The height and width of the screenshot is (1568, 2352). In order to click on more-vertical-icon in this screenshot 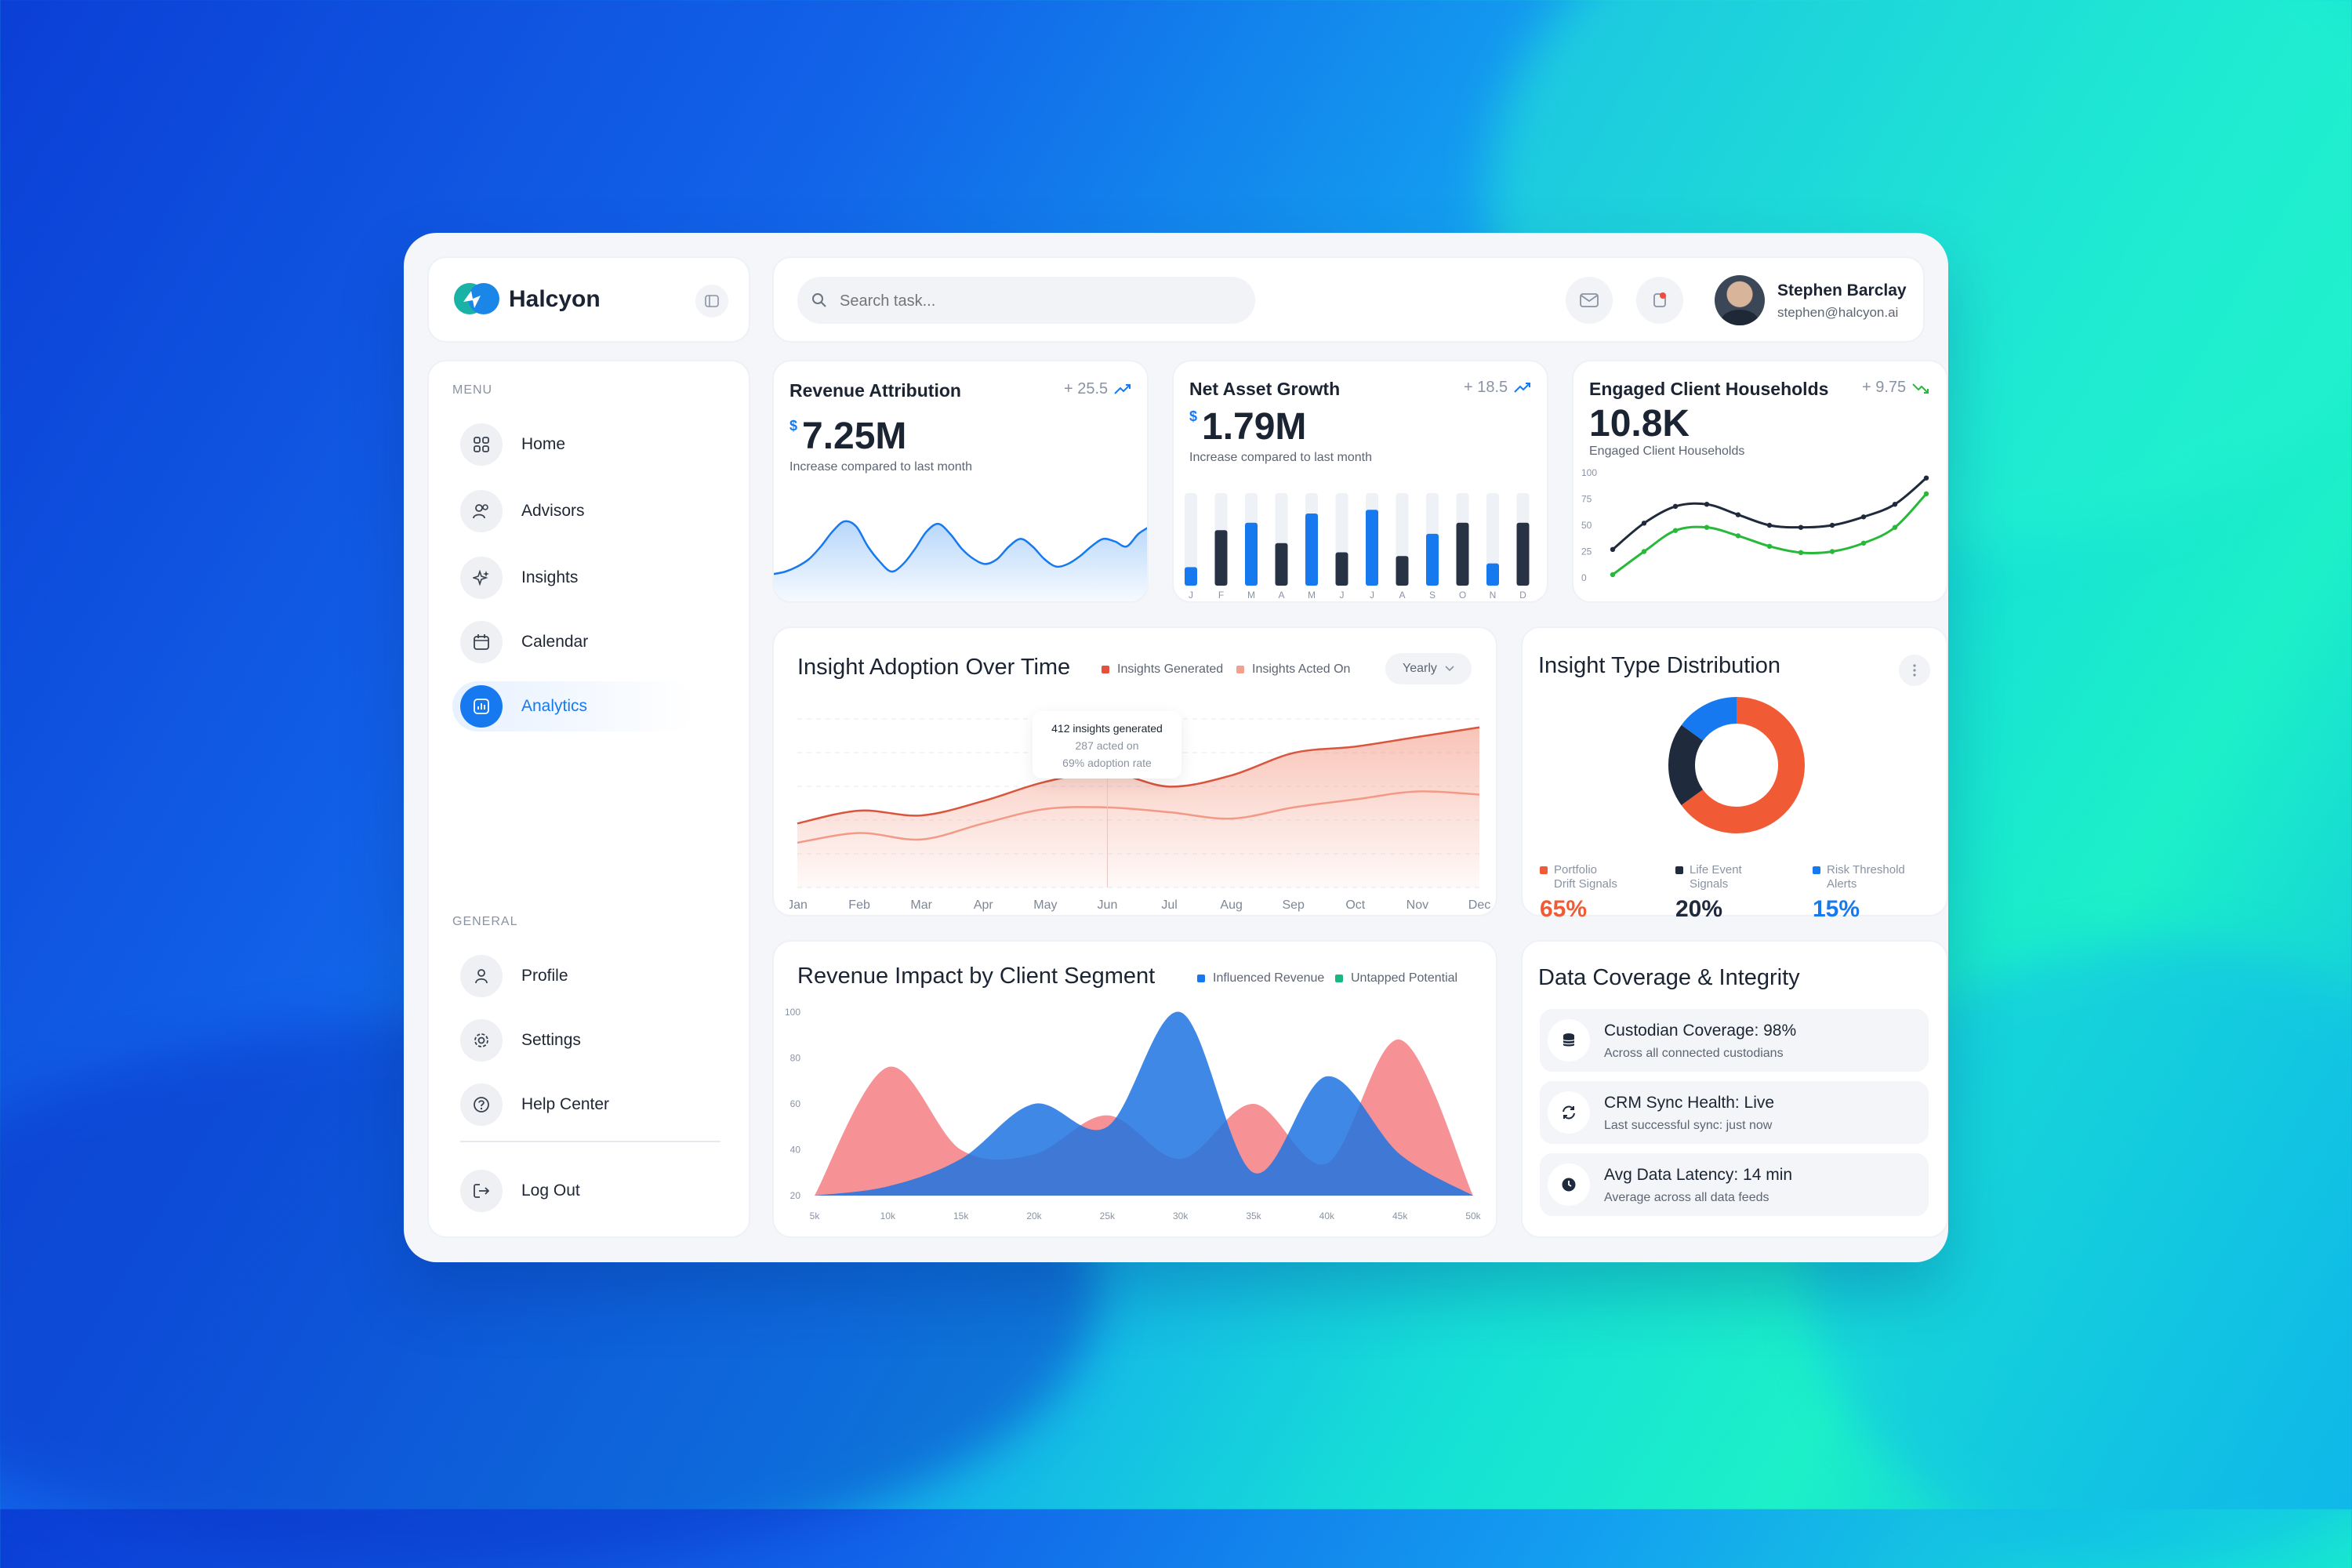, I will do `click(1915, 670)`.